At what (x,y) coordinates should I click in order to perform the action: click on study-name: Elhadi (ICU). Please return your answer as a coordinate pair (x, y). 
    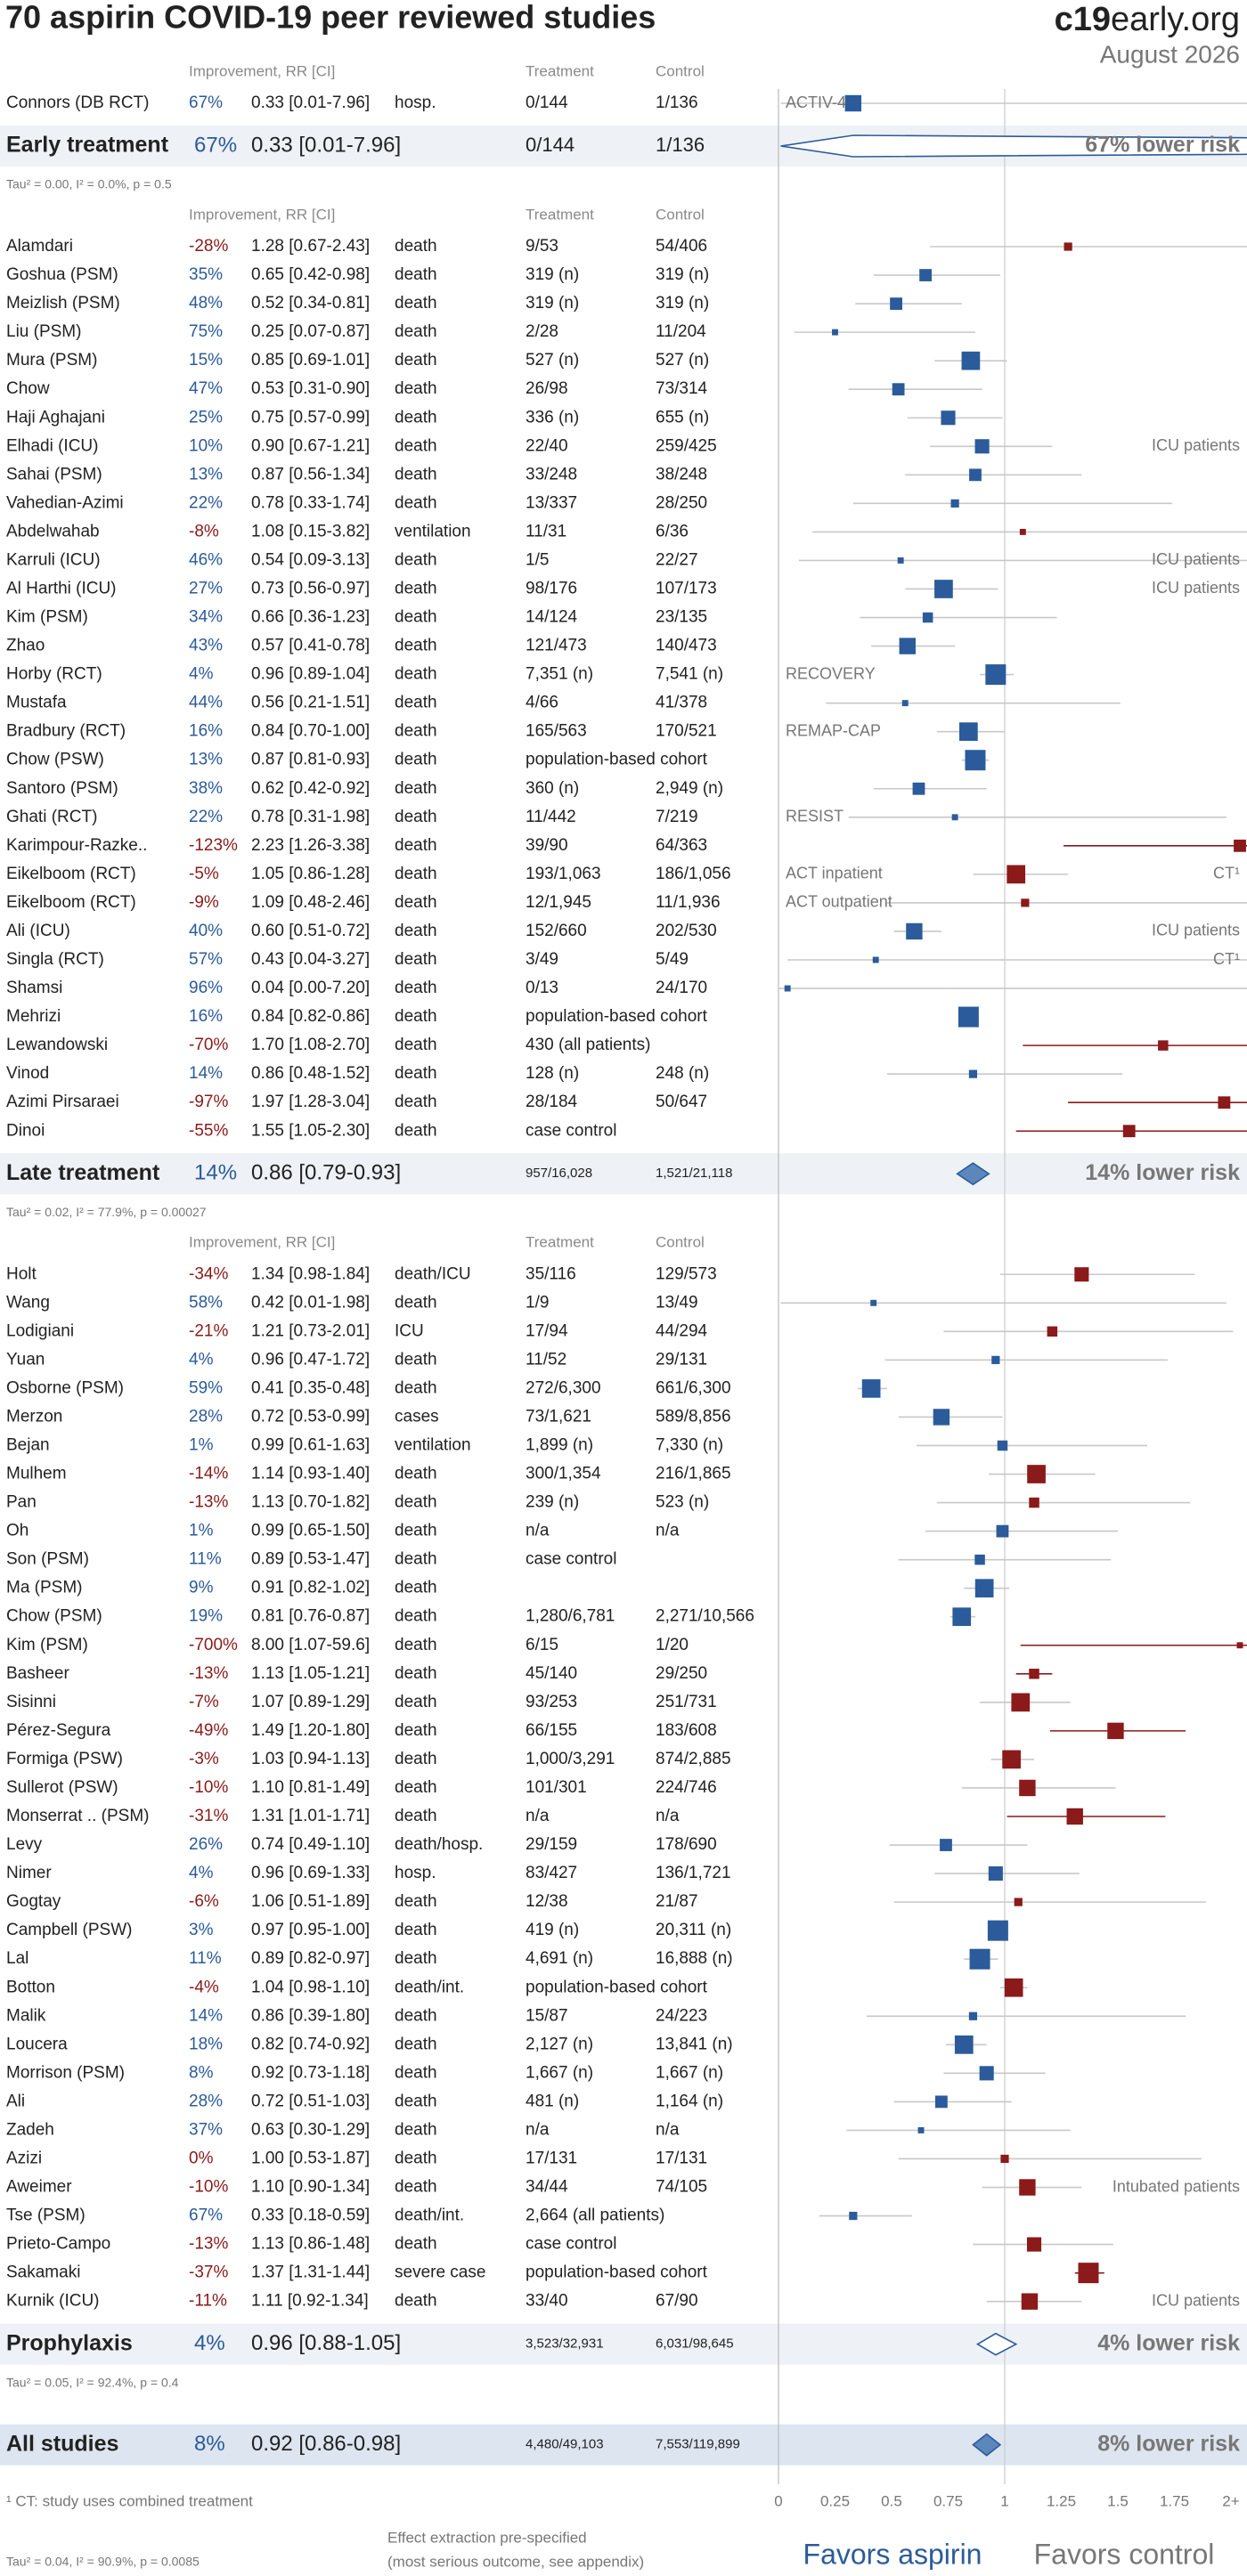
    Looking at the image, I should click on (52, 445).